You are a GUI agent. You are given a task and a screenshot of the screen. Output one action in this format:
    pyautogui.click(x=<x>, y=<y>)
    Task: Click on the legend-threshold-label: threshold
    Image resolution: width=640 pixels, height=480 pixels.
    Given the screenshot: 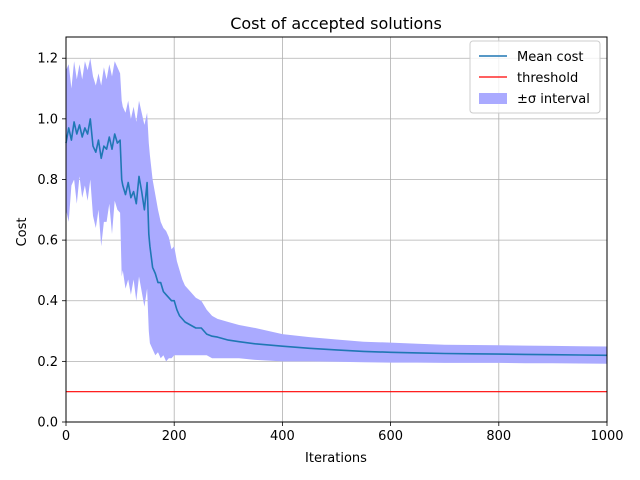 What is the action you would take?
    pyautogui.click(x=547, y=78)
    